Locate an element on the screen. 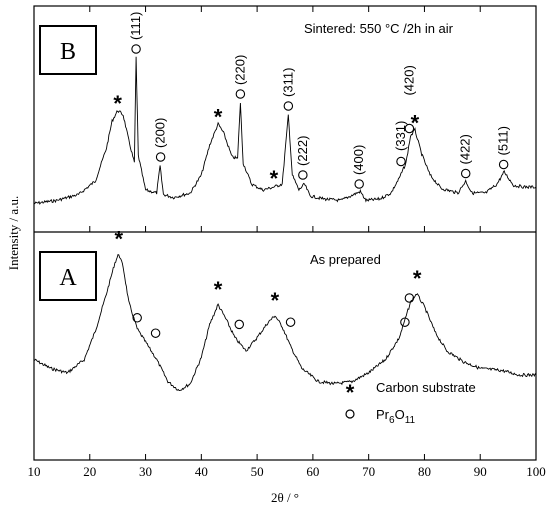 This screenshot has width=550, height=512. x-tick-label-20: 20 is located at coordinates (89, 471).